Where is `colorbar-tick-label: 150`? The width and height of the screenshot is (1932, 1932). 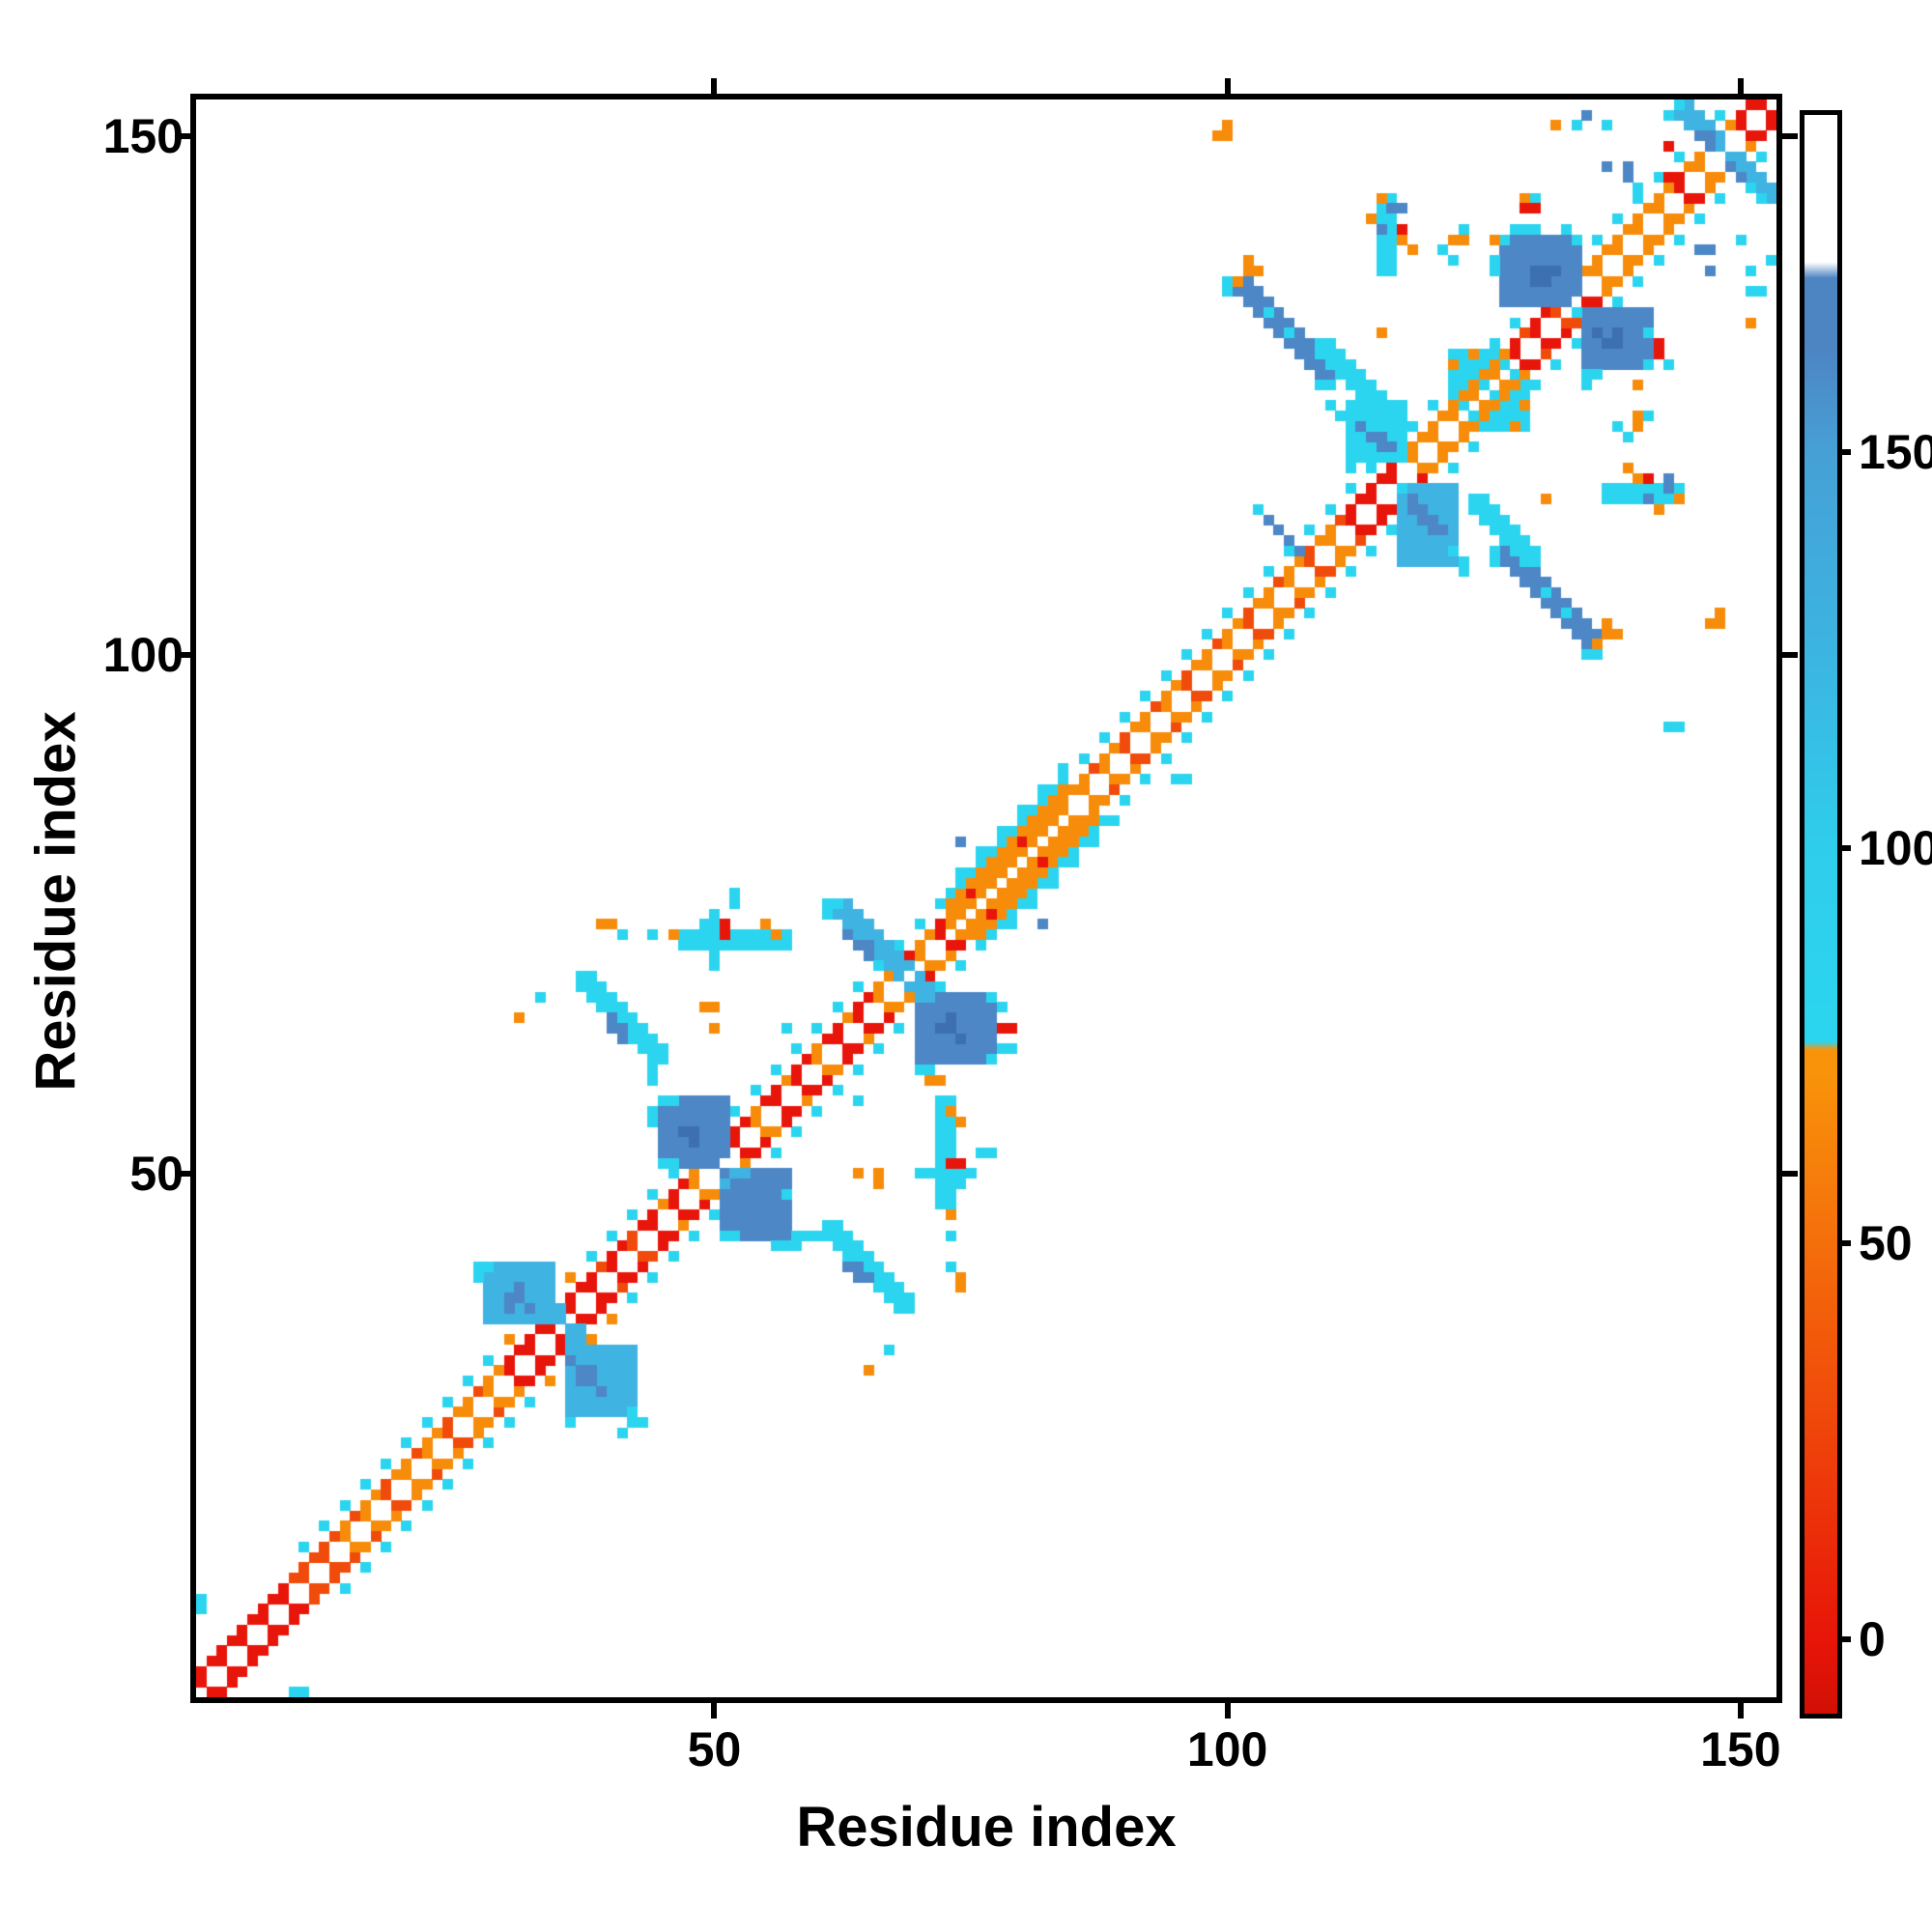 colorbar-tick-label: 150 is located at coordinates (1895, 452).